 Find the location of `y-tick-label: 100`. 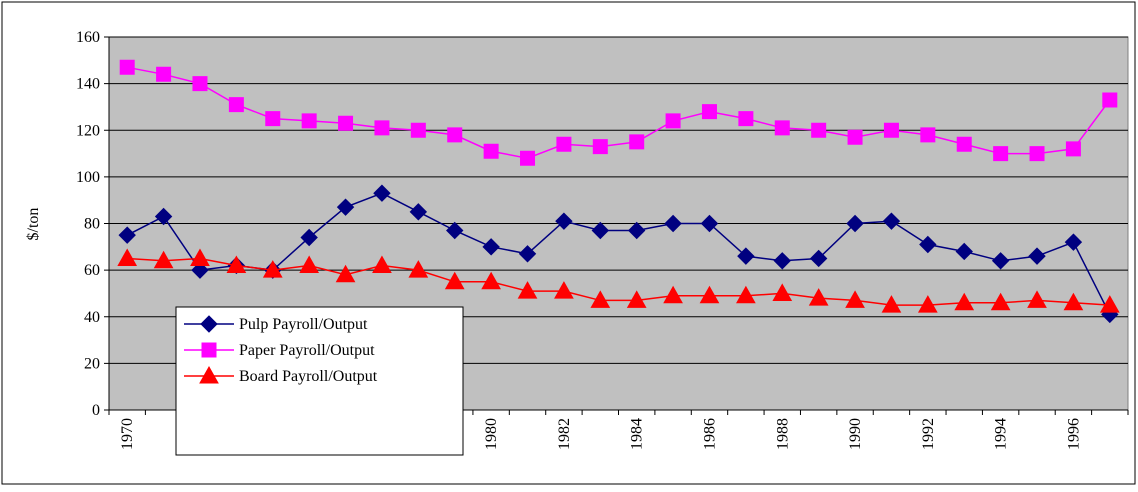

y-tick-label: 100 is located at coordinates (88, 177).